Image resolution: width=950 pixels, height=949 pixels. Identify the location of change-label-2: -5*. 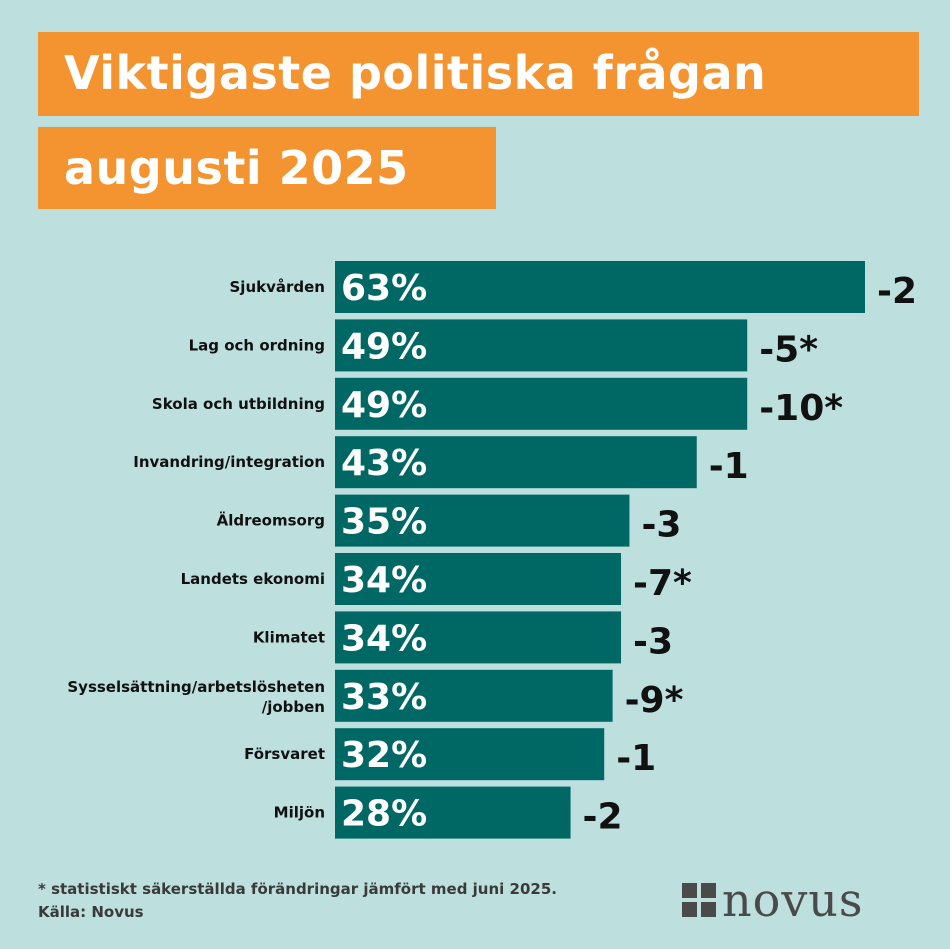
(788, 349).